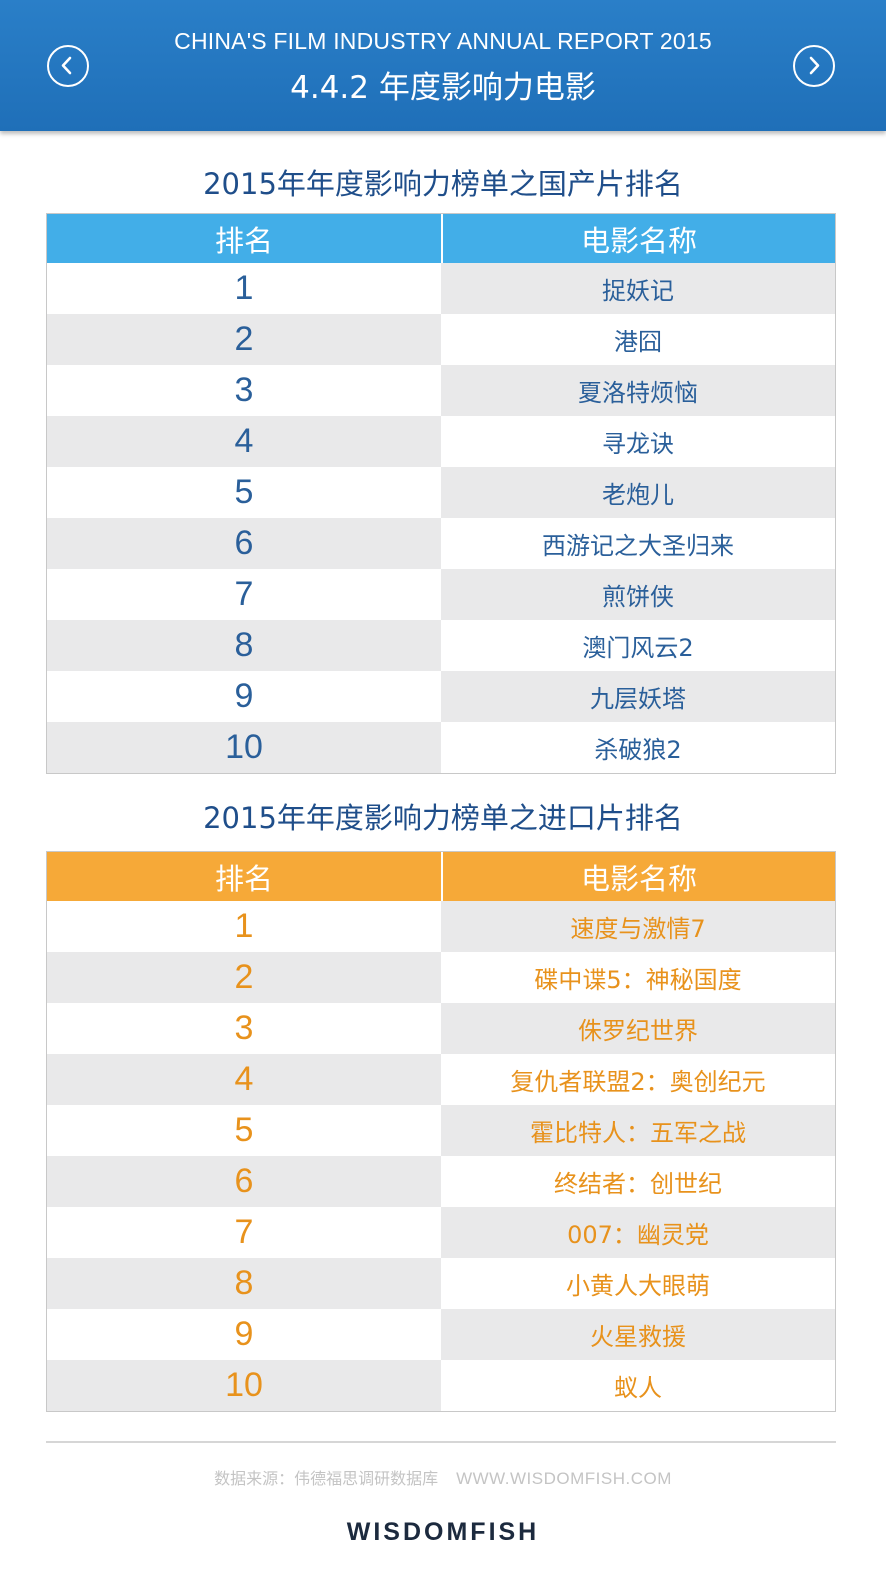 This screenshot has height=1576, width=886. I want to click on previous-page-button, so click(68, 66).